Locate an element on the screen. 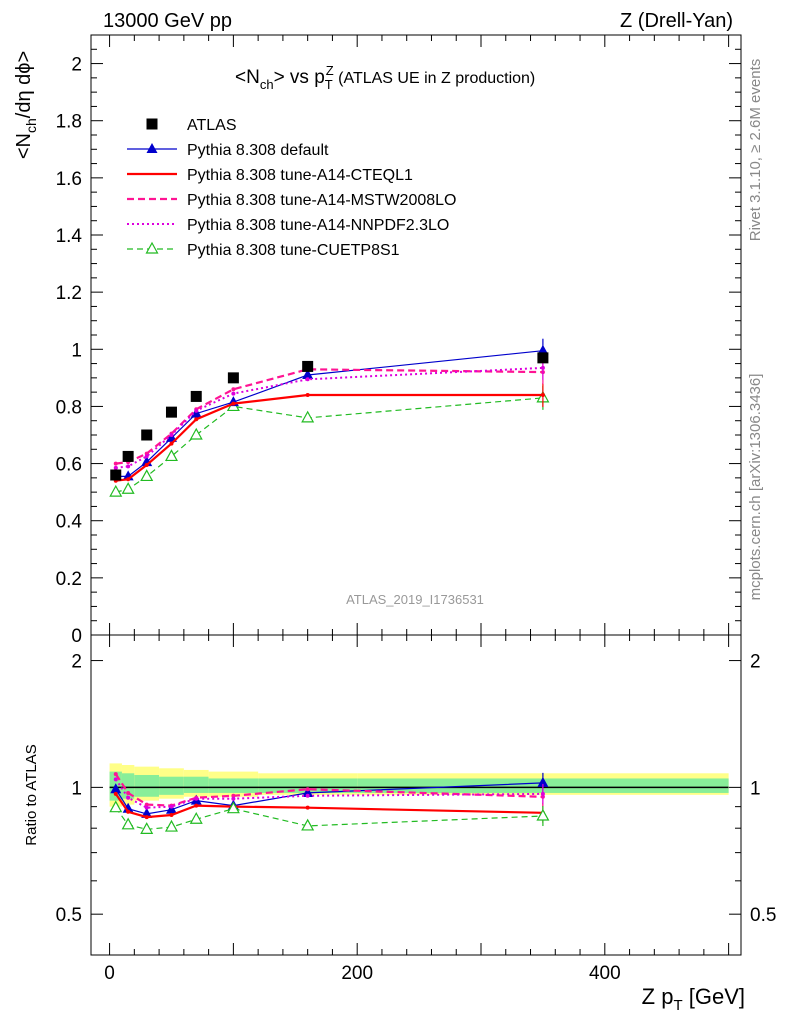  main-y-axis-label: <Nch/dη dϕ> is located at coordinates (26, 105).